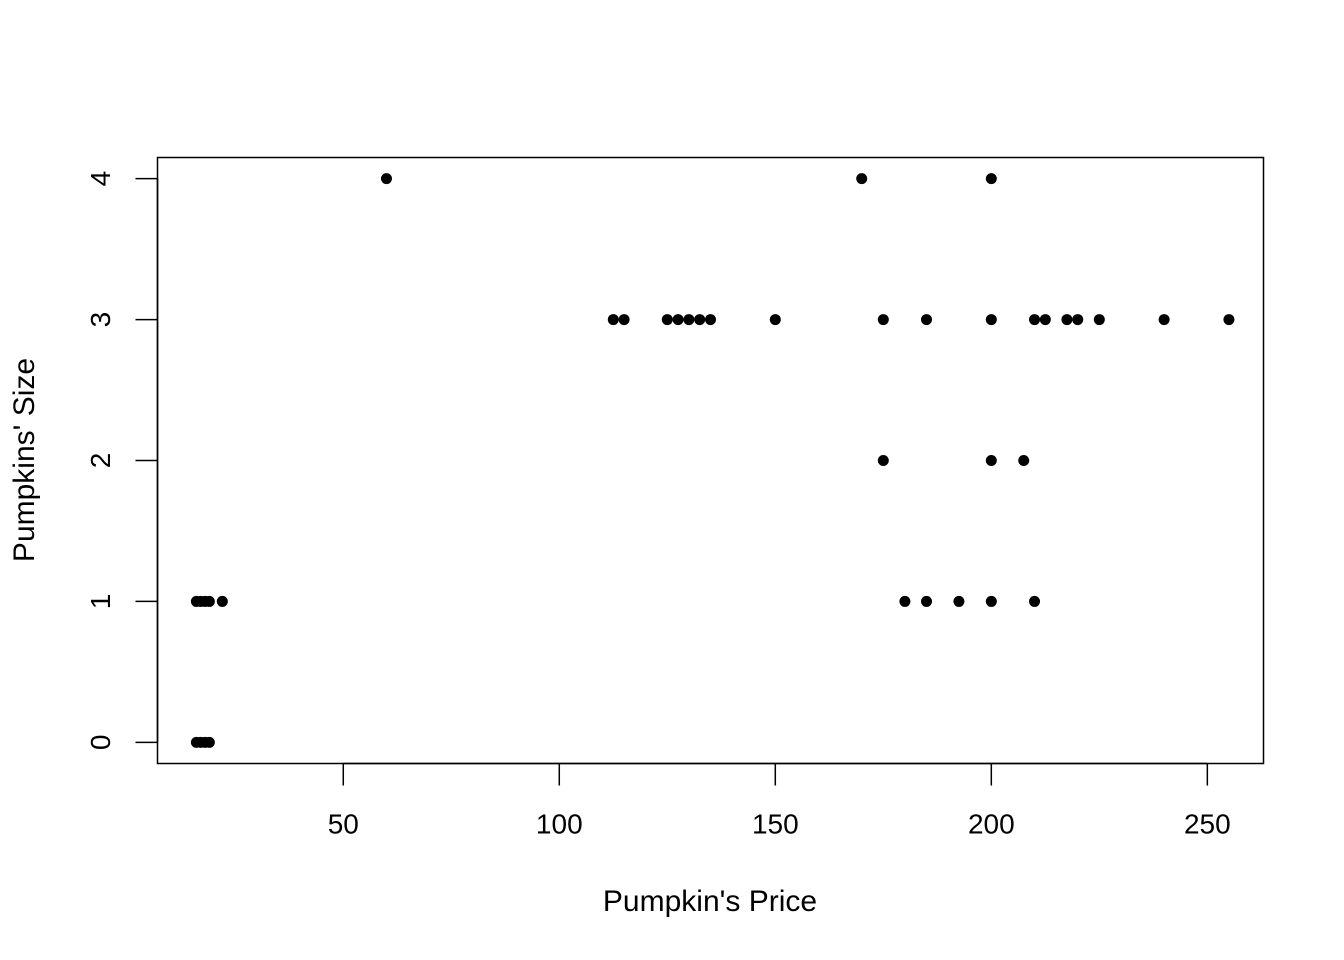 Image resolution: width=1344 pixels, height=960 pixels. What do you see at coordinates (100, 461) in the screenshot?
I see `y-tick-label: 2` at bounding box center [100, 461].